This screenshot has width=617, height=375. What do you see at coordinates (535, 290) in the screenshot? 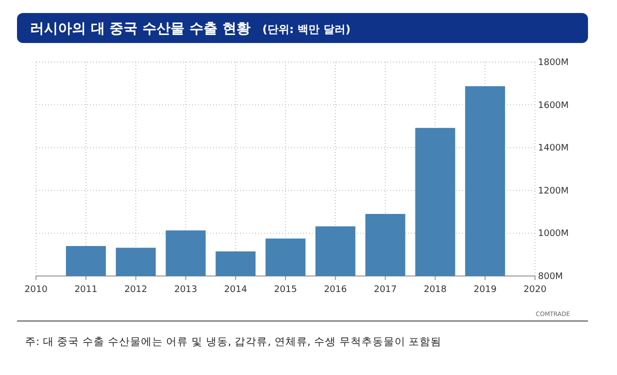
I see `x-tick-label: 2020` at bounding box center [535, 290].